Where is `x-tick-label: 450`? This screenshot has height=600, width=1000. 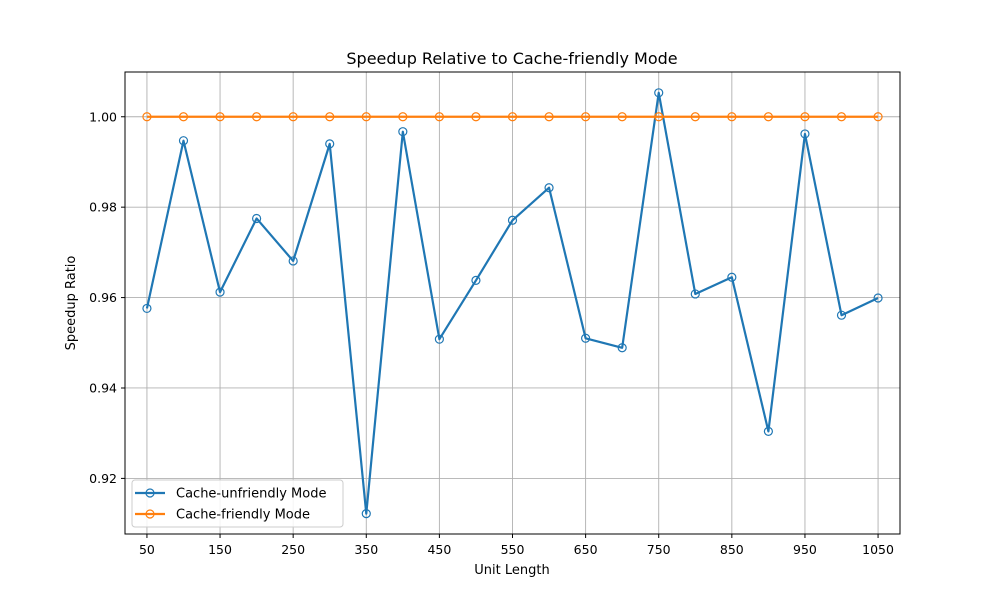
x-tick-label: 450 is located at coordinates (439, 549).